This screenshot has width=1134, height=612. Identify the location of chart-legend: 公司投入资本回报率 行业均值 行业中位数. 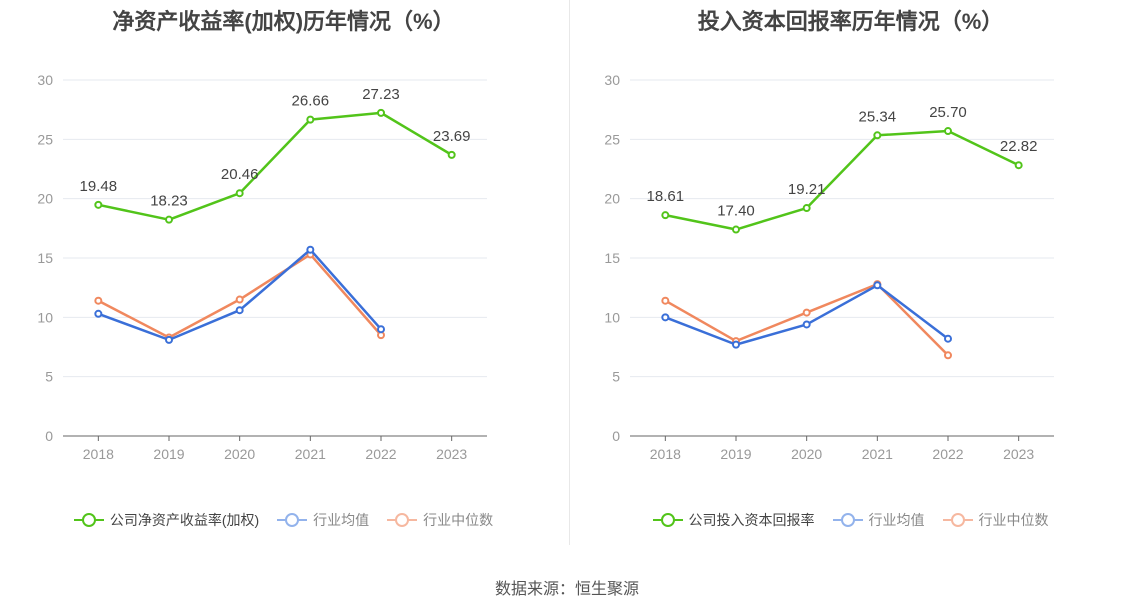
(850, 520).